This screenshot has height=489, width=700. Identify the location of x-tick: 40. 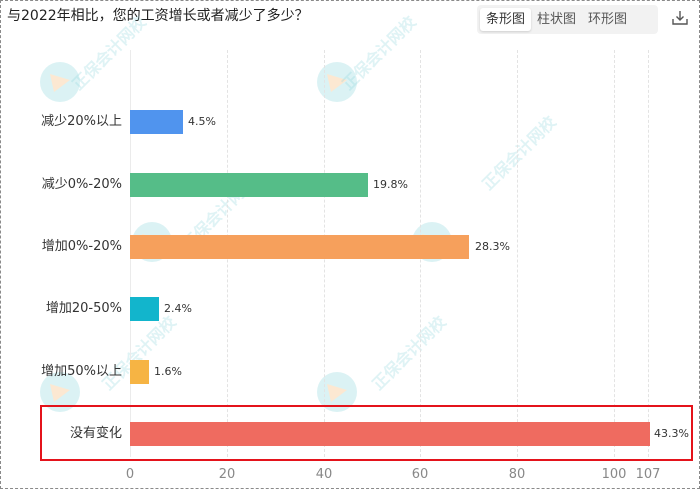
(324, 474).